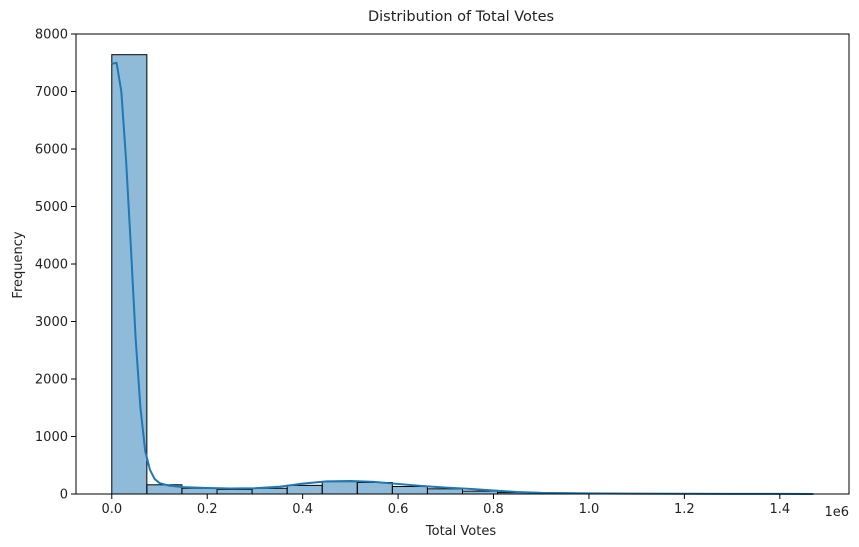 This screenshot has height=547, width=859. Describe the element at coordinates (836, 512) in the screenshot. I see `x-axis-offset-label: 1e6` at that location.